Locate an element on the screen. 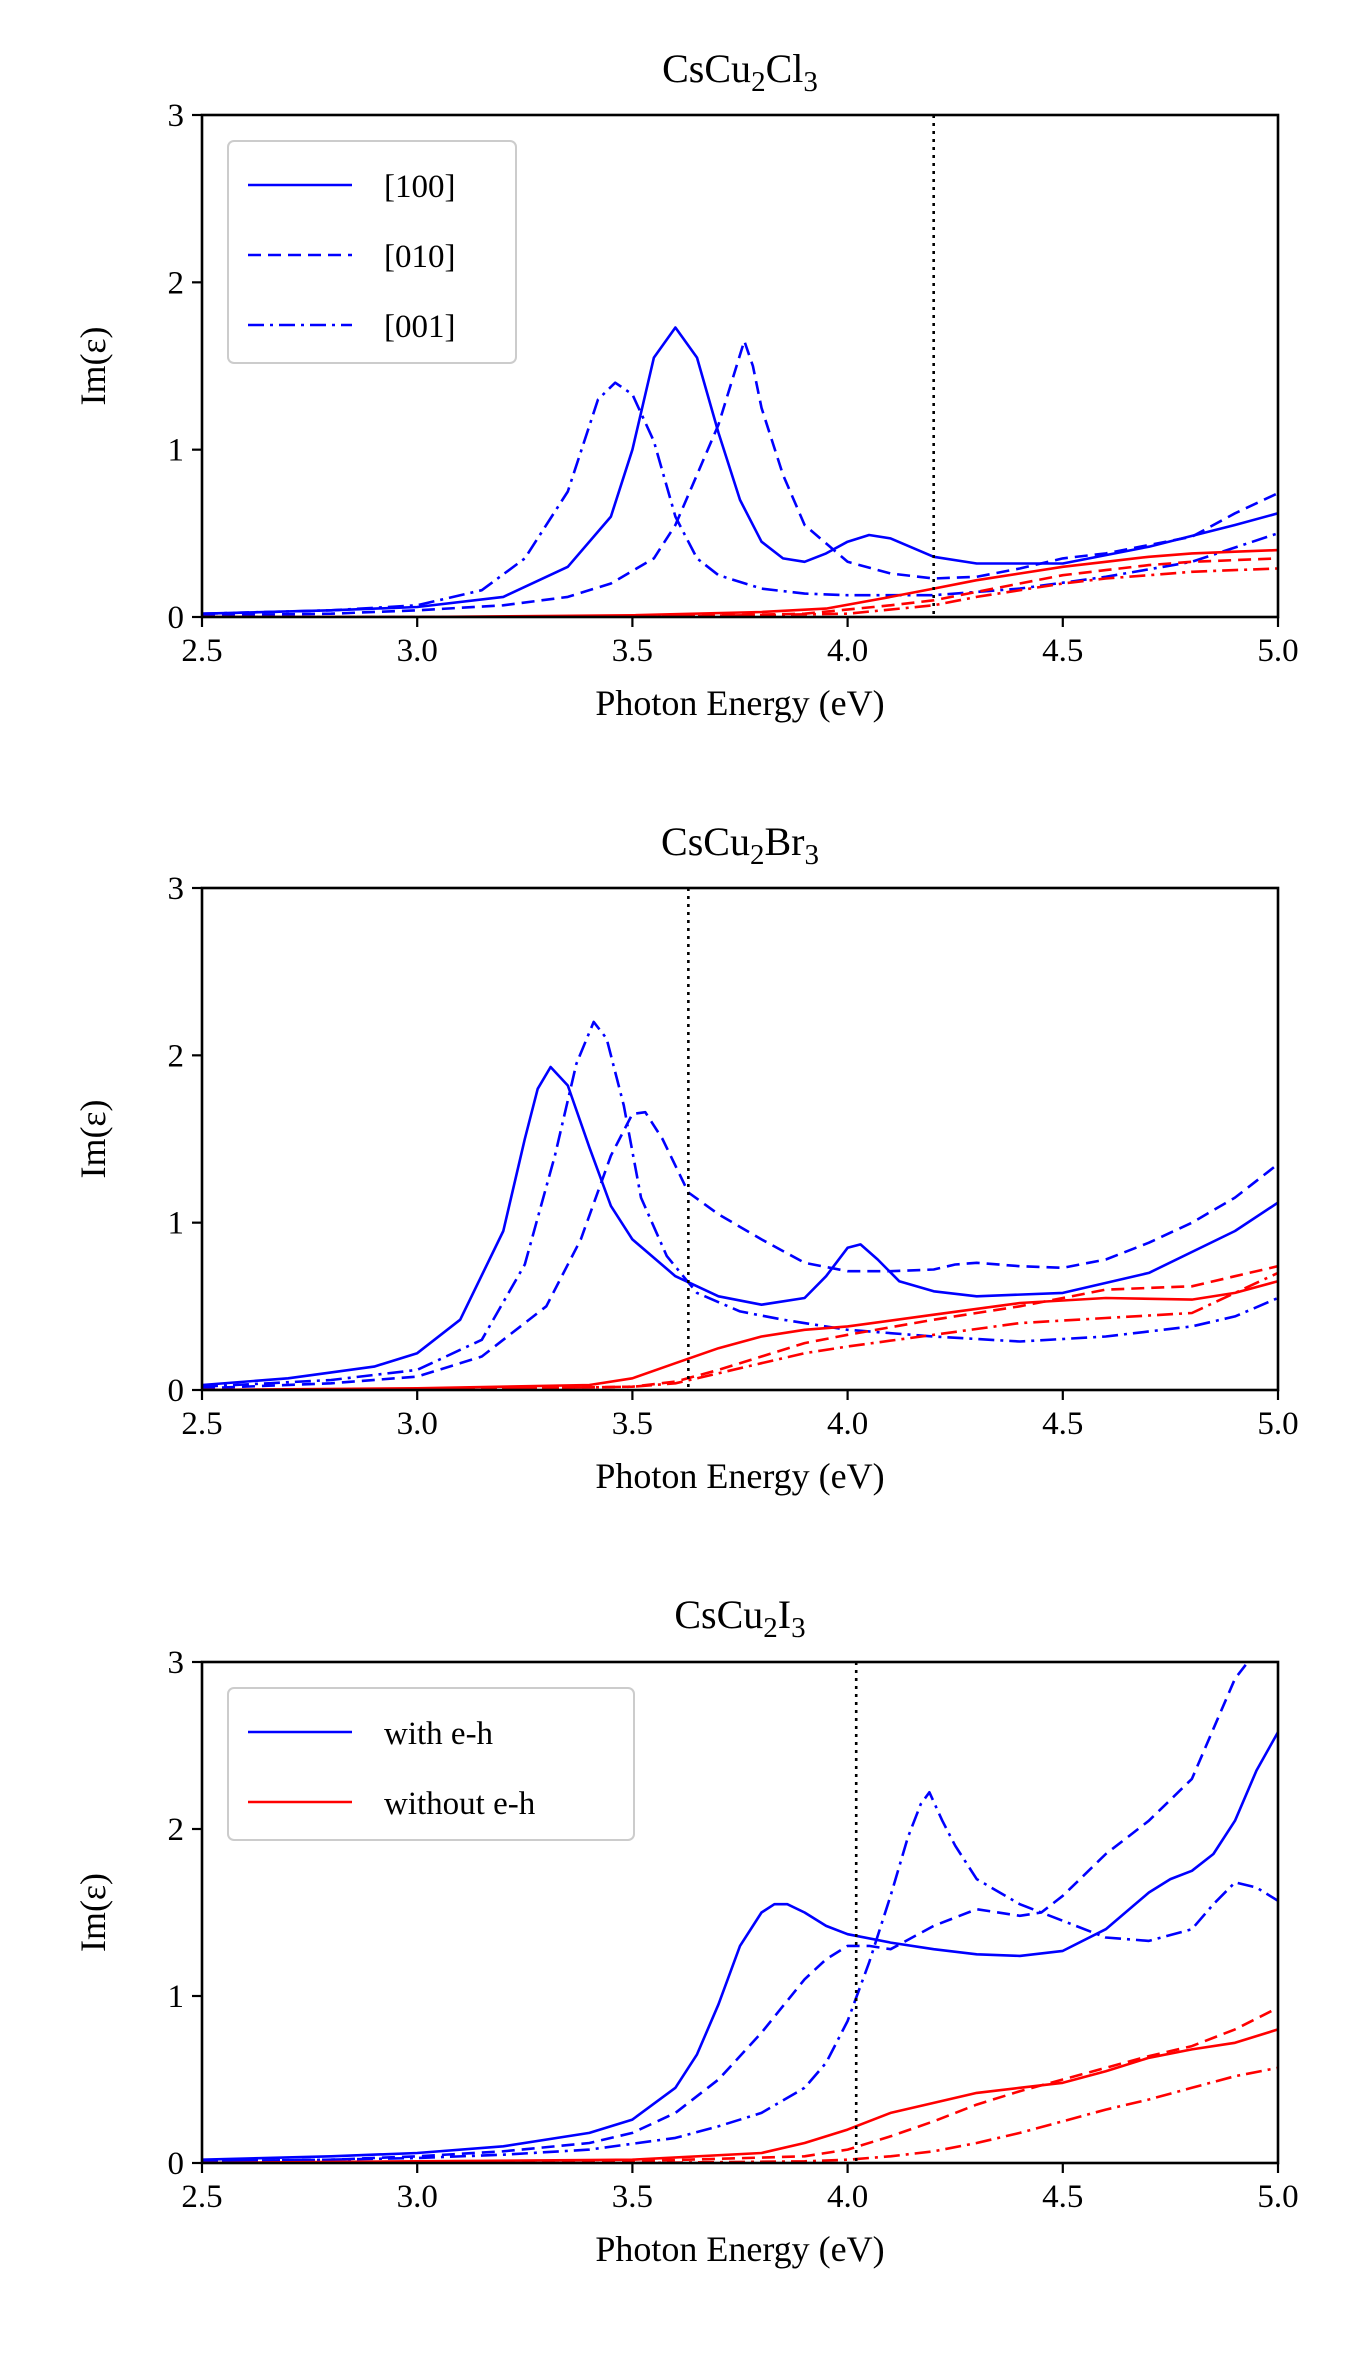 The height and width of the screenshot is (2360, 1352). legend-label: [010] is located at coordinates (419, 257).